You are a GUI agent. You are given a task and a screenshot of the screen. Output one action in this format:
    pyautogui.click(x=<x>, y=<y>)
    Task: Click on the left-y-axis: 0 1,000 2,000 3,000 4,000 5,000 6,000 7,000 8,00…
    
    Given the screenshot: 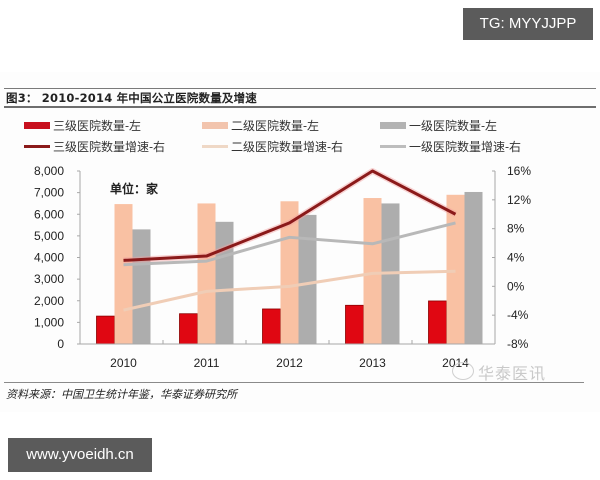 What is the action you would take?
    pyautogui.click(x=57, y=257)
    